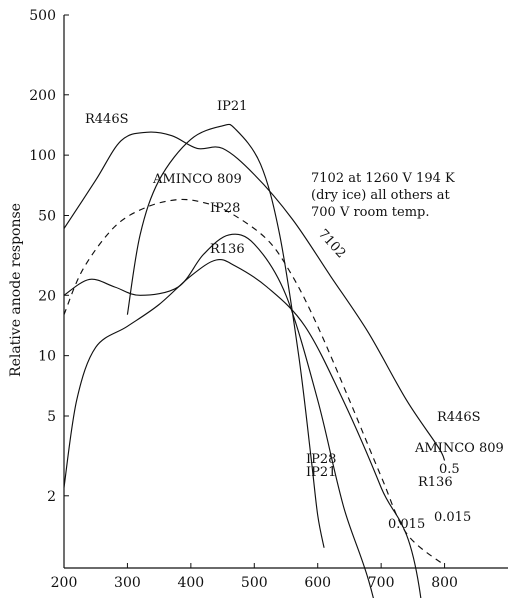 This screenshot has height=598, width=522. Describe the element at coordinates (452, 517) in the screenshot. I see `label-r136-value: 0.015` at that location.